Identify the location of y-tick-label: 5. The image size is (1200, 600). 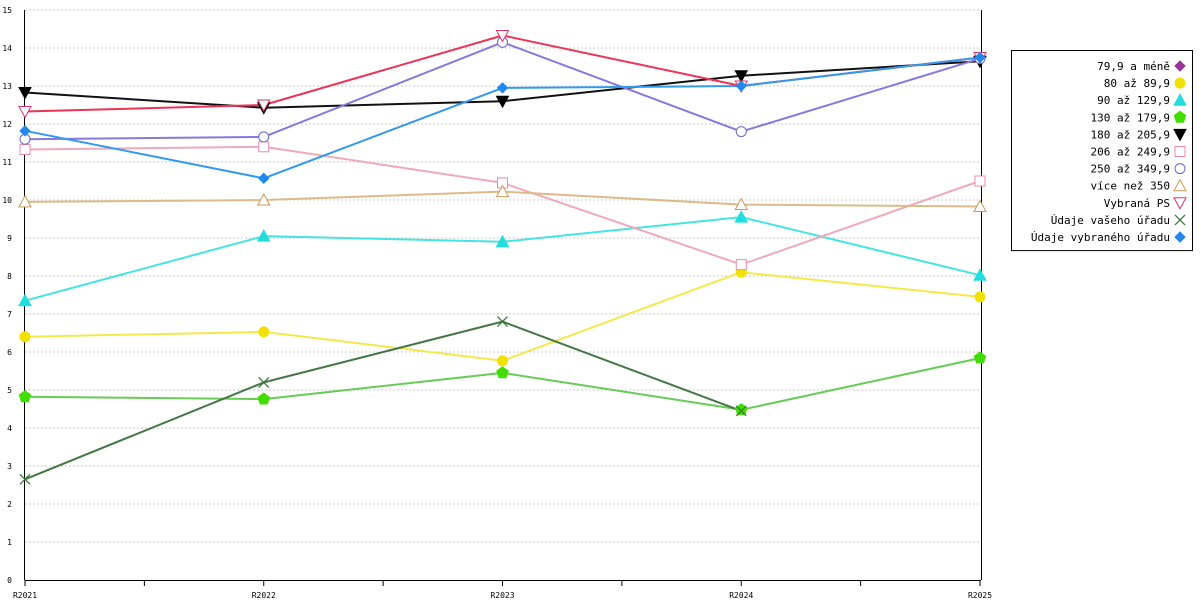
(9, 390).